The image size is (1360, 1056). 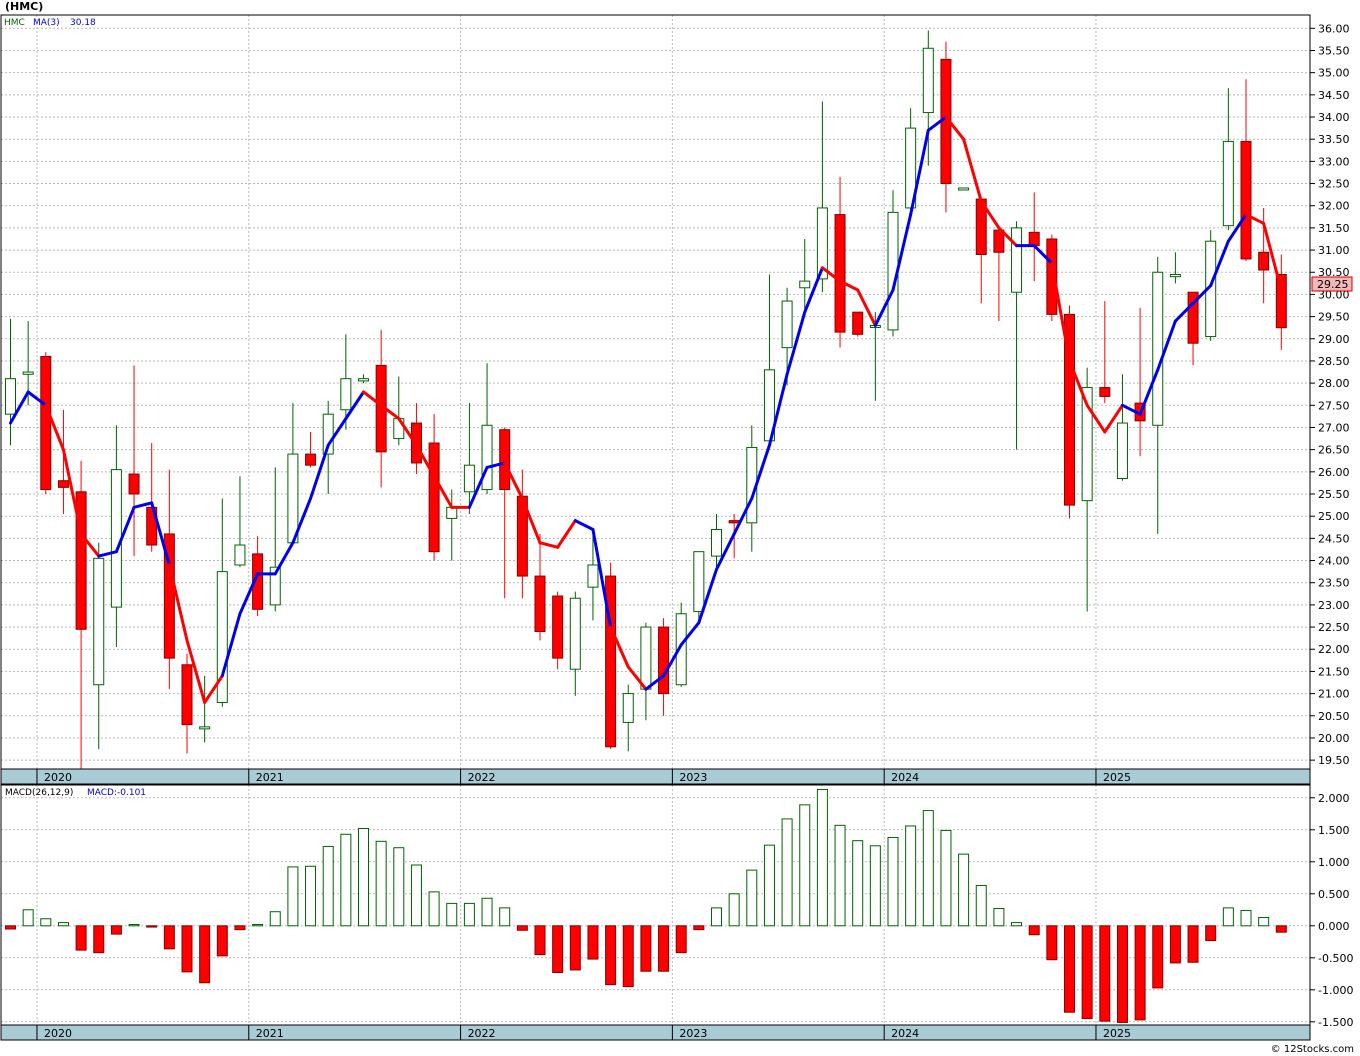 I want to click on price-y-tick-label: 31.00, so click(x=1334, y=250).